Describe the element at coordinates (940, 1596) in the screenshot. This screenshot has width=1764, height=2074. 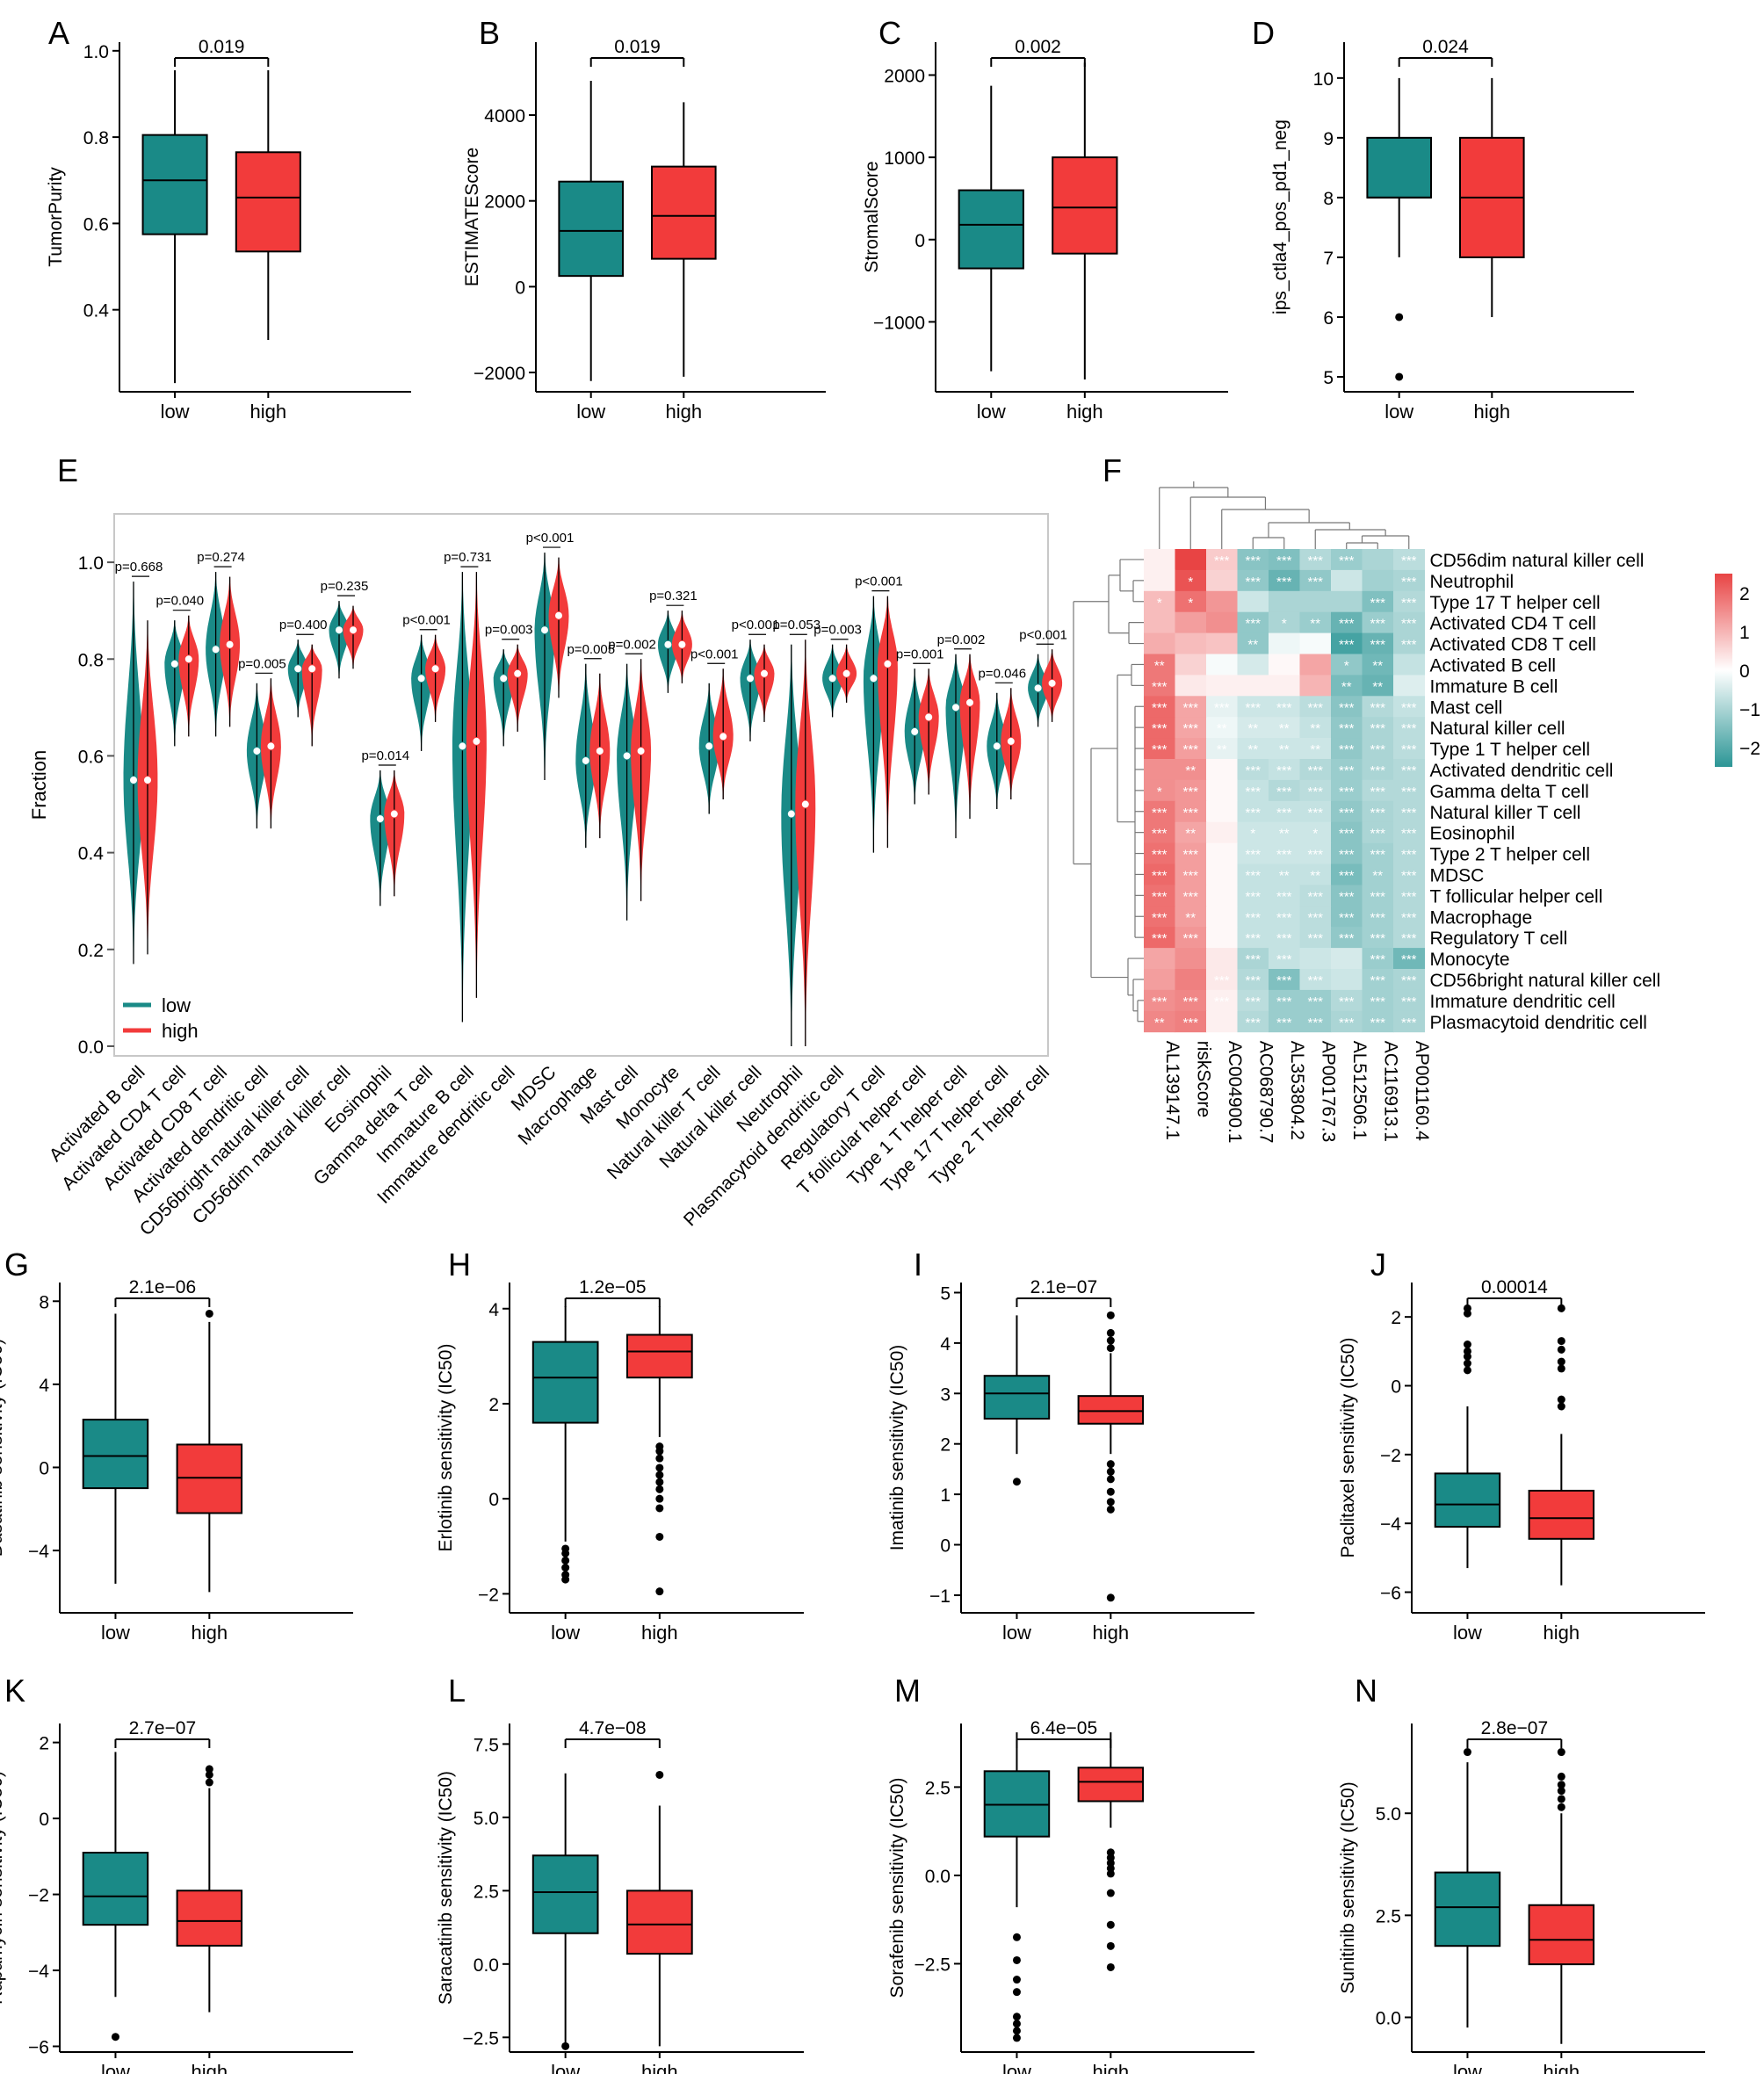
I see `y-tick-label: −1` at that location.